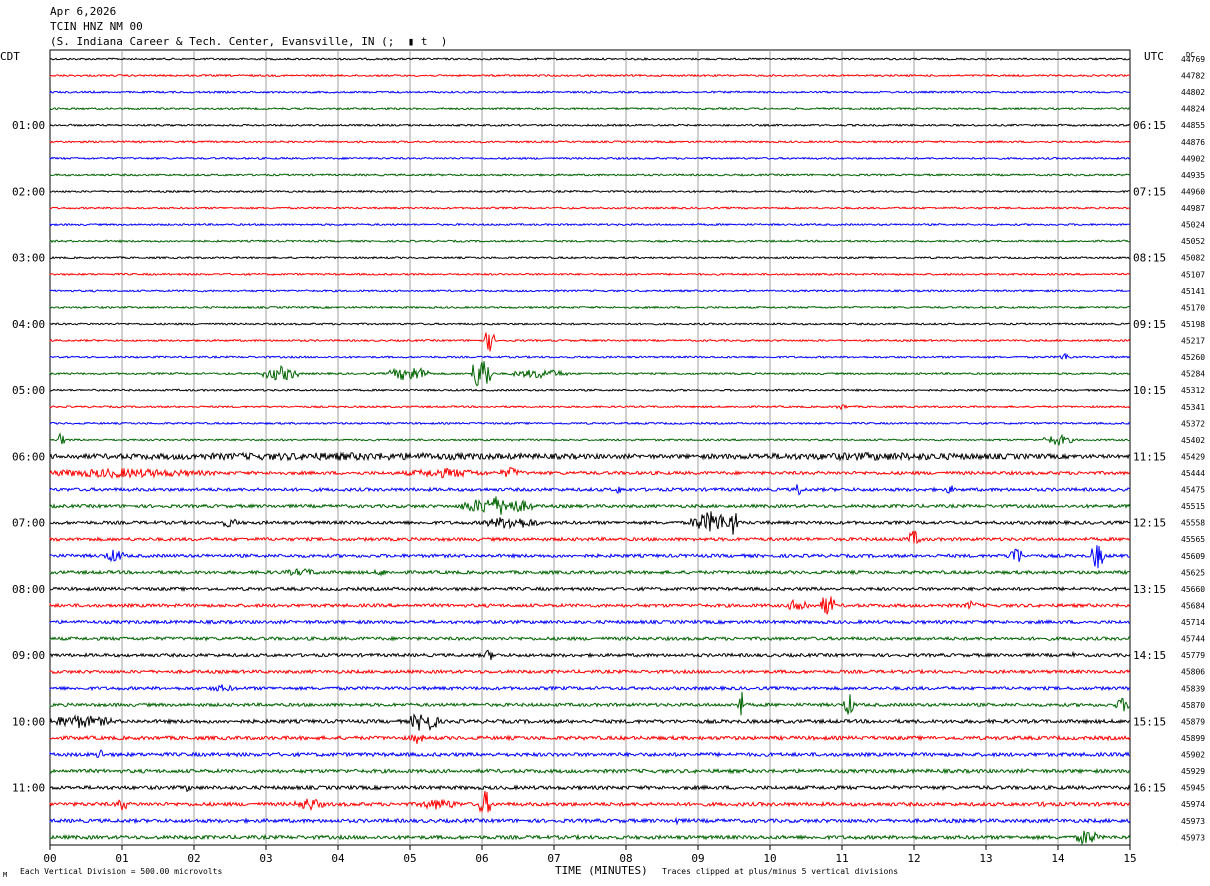  I want to click on dc-value-label: 45973, so click(1193, 821).